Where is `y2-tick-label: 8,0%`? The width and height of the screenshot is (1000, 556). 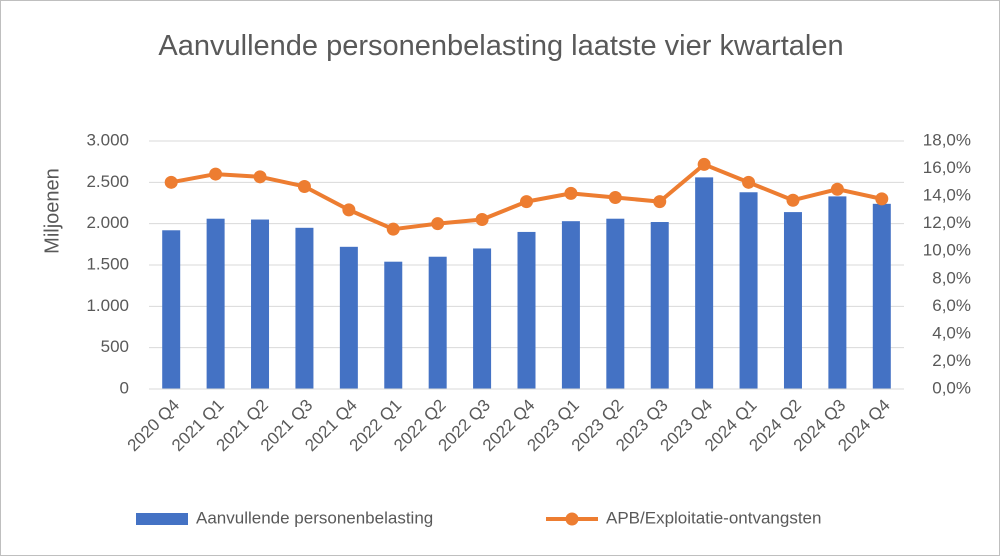
y2-tick-label: 8,0% is located at coordinates (951, 277).